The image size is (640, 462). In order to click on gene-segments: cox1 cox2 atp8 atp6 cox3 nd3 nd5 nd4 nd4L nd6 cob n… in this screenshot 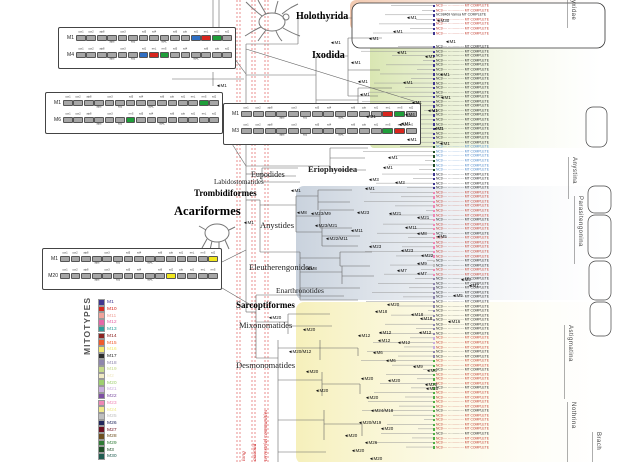, I will do `click(154, 37)`.